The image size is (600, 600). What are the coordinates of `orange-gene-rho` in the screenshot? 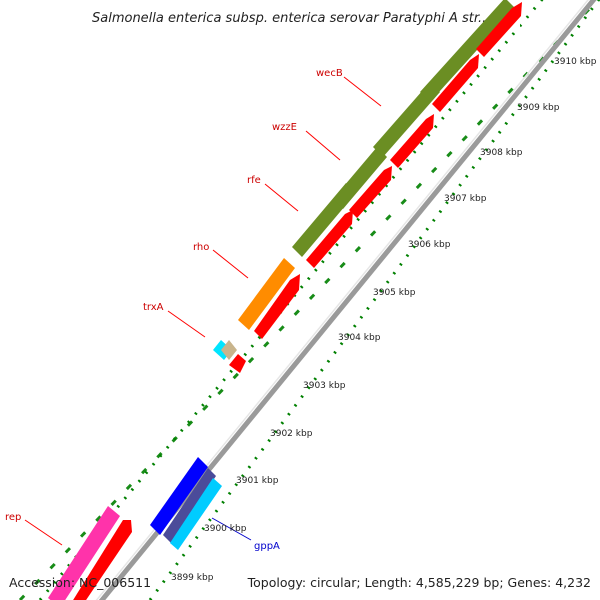 It's located at (266, 294).